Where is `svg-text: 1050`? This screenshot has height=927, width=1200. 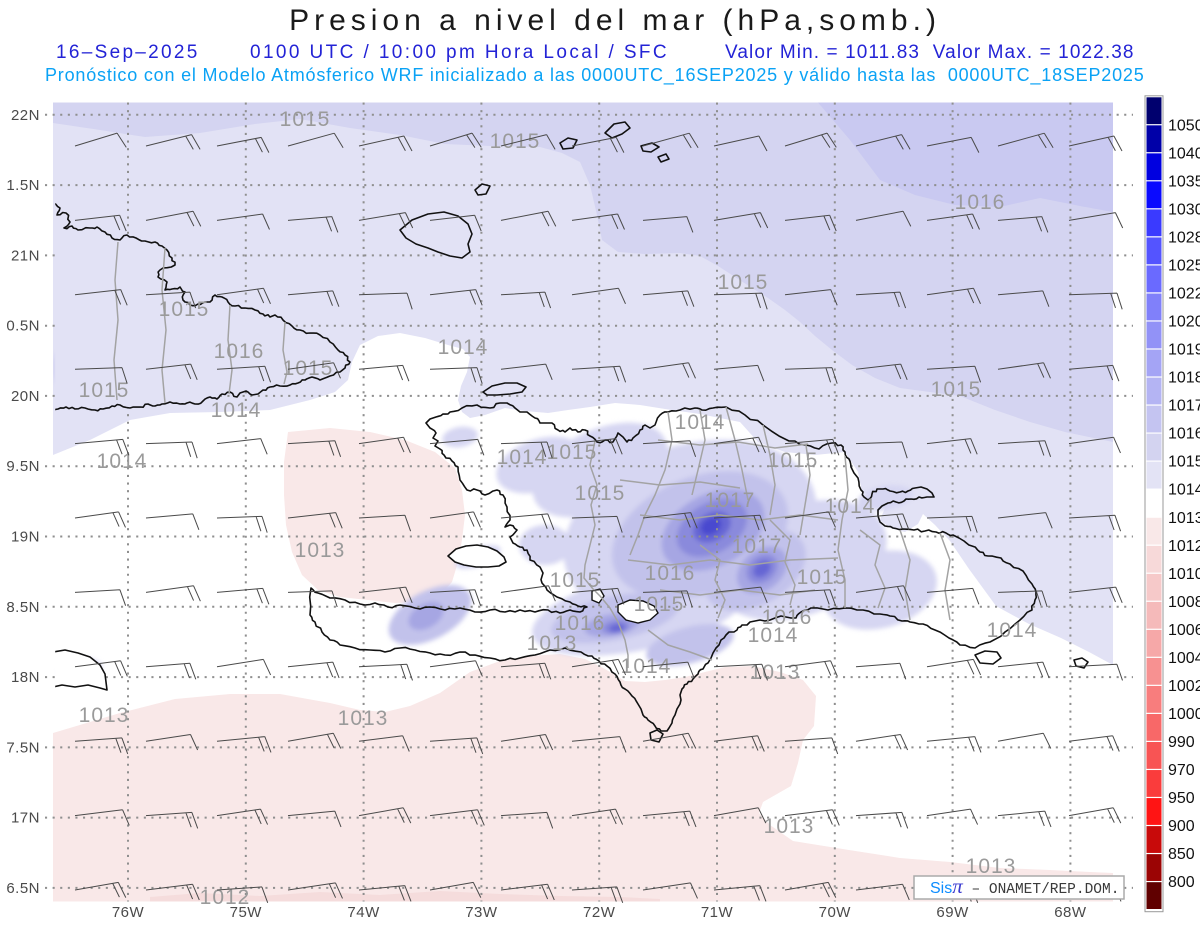 svg-text: 1050 is located at coordinates (1184, 125).